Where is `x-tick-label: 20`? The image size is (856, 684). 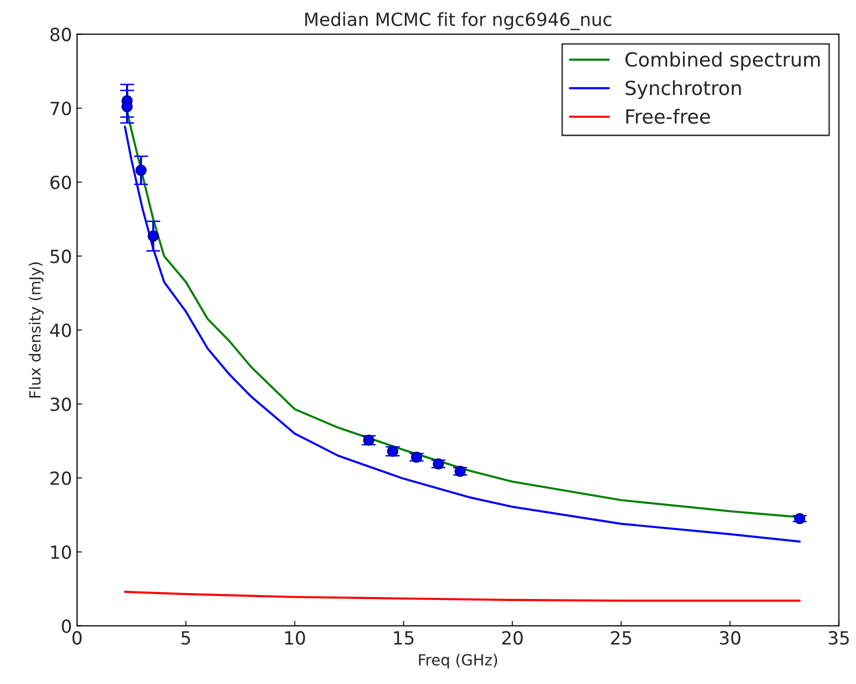
x-tick-label: 20 is located at coordinates (512, 638).